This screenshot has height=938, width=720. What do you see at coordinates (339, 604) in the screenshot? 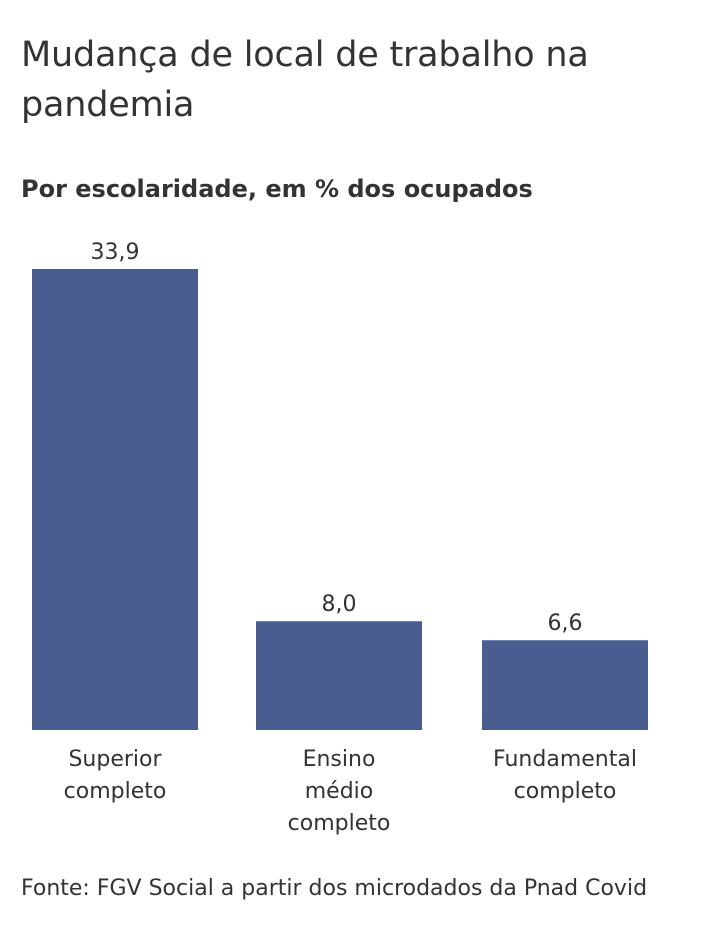
I see `bar-value-label-2: 8,0` at bounding box center [339, 604].